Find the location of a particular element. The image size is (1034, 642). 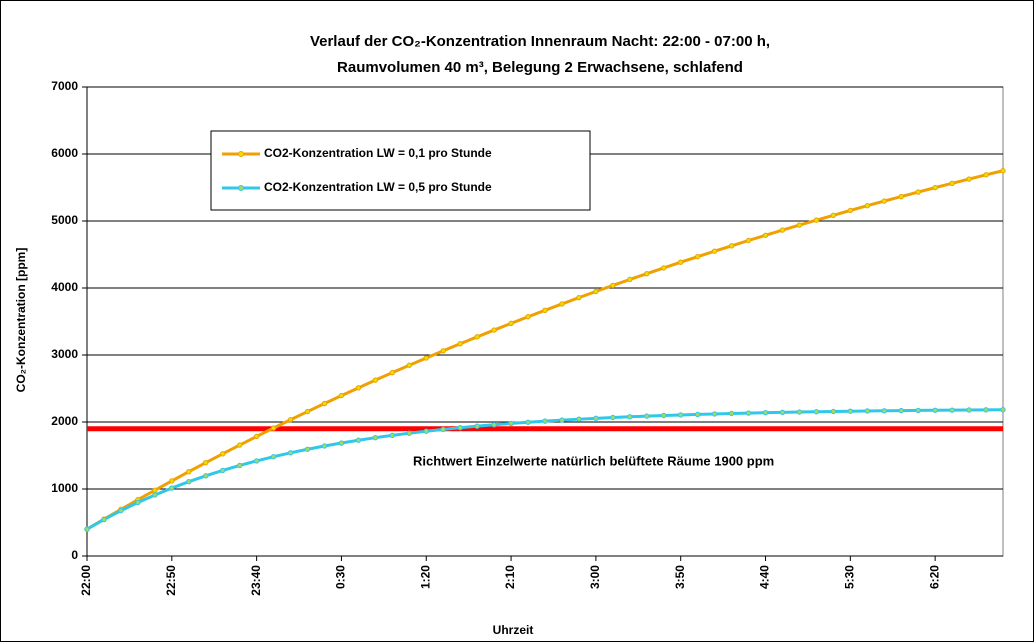

x-axis-label: Uhrzeit is located at coordinates (513, 630).